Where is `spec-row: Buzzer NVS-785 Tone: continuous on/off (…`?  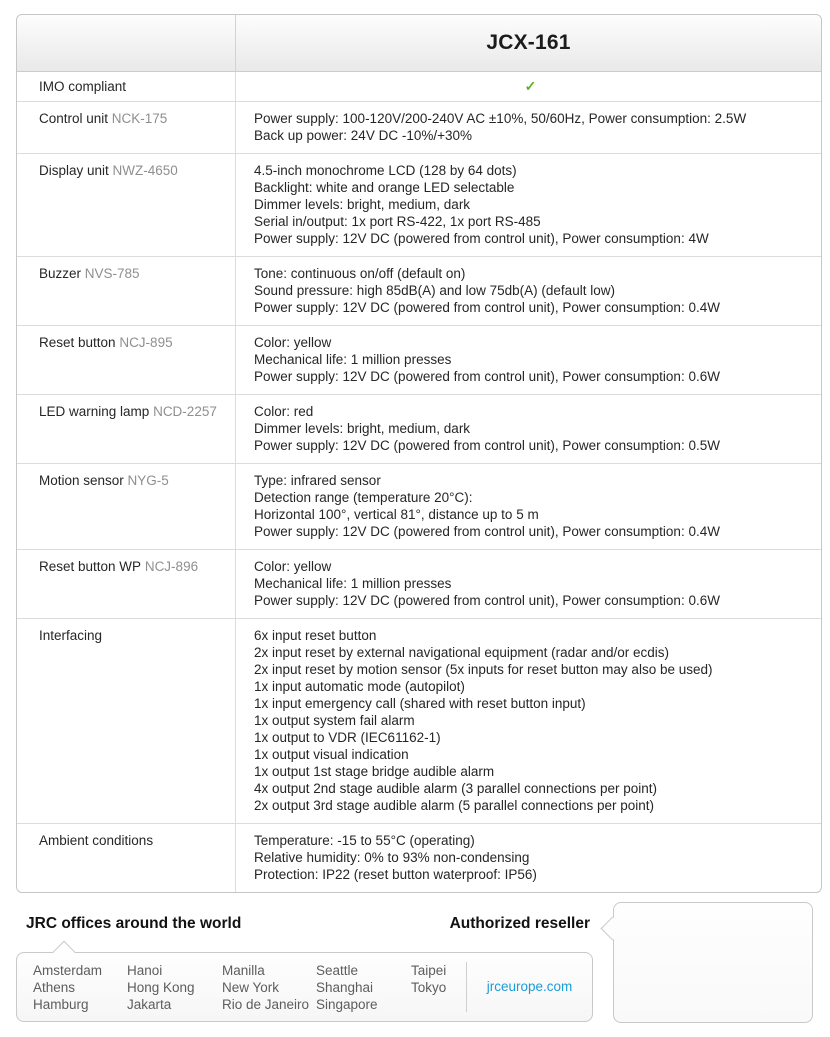
spec-row: Buzzer NVS-785 Tone: continuous on/off (… is located at coordinates (419, 290).